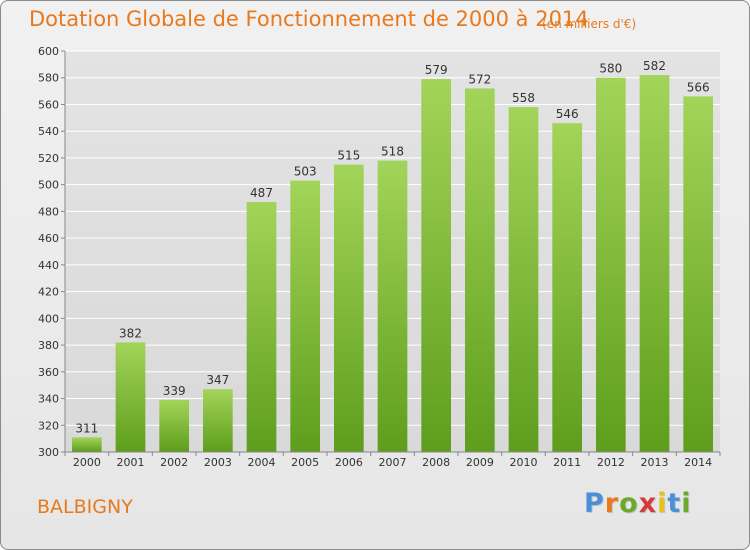  I want to click on value-label-2009: 572, so click(479, 79).